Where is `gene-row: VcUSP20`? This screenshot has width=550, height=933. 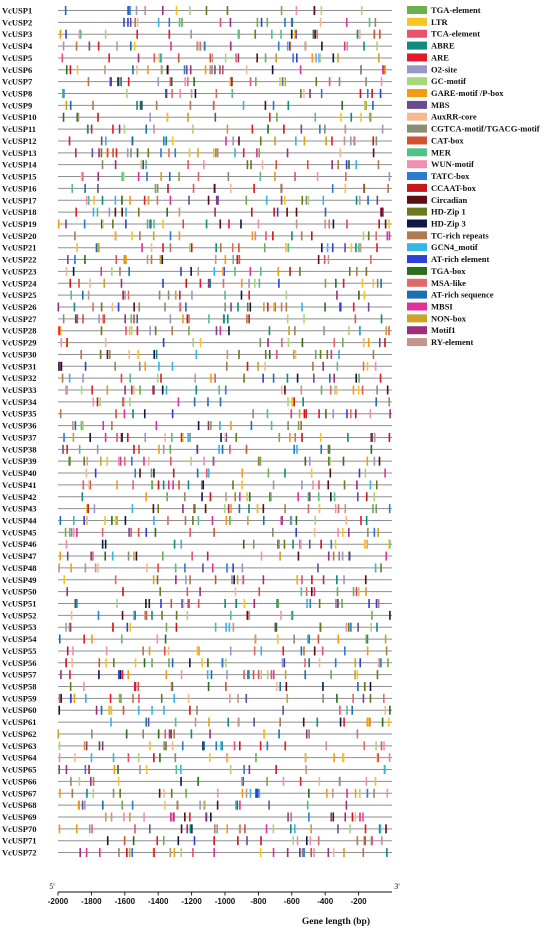
gene-row: VcUSP20 is located at coordinates (197, 236).